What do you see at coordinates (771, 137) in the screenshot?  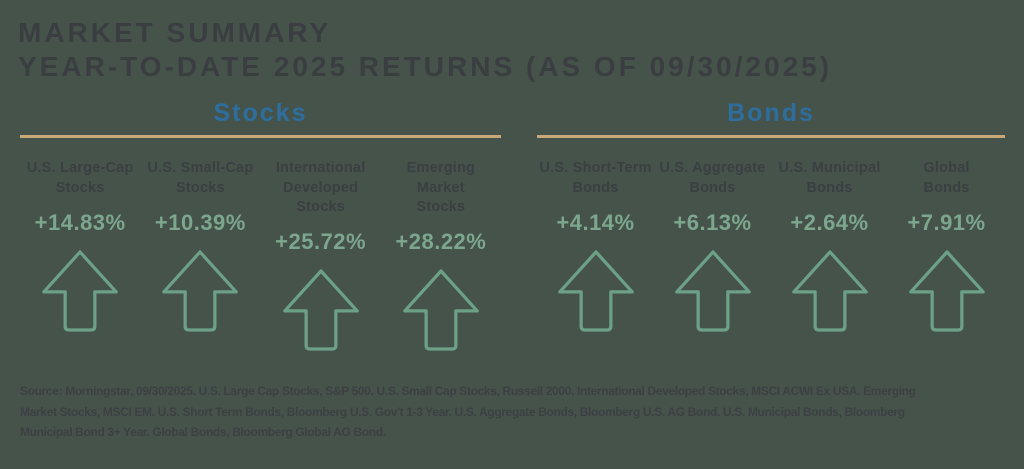 I see `bonds-divider-line` at bounding box center [771, 137].